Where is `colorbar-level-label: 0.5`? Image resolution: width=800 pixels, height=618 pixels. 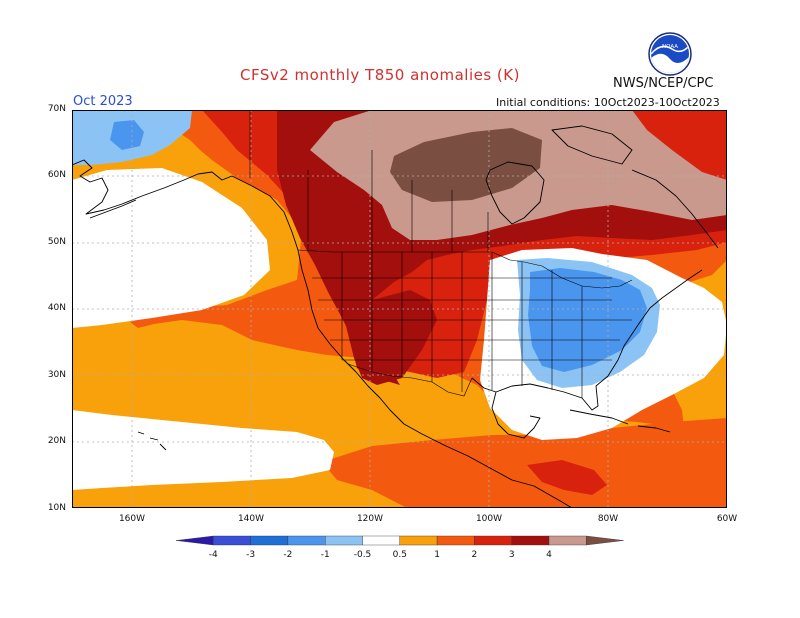 colorbar-level-label: 0.5 is located at coordinates (400, 555).